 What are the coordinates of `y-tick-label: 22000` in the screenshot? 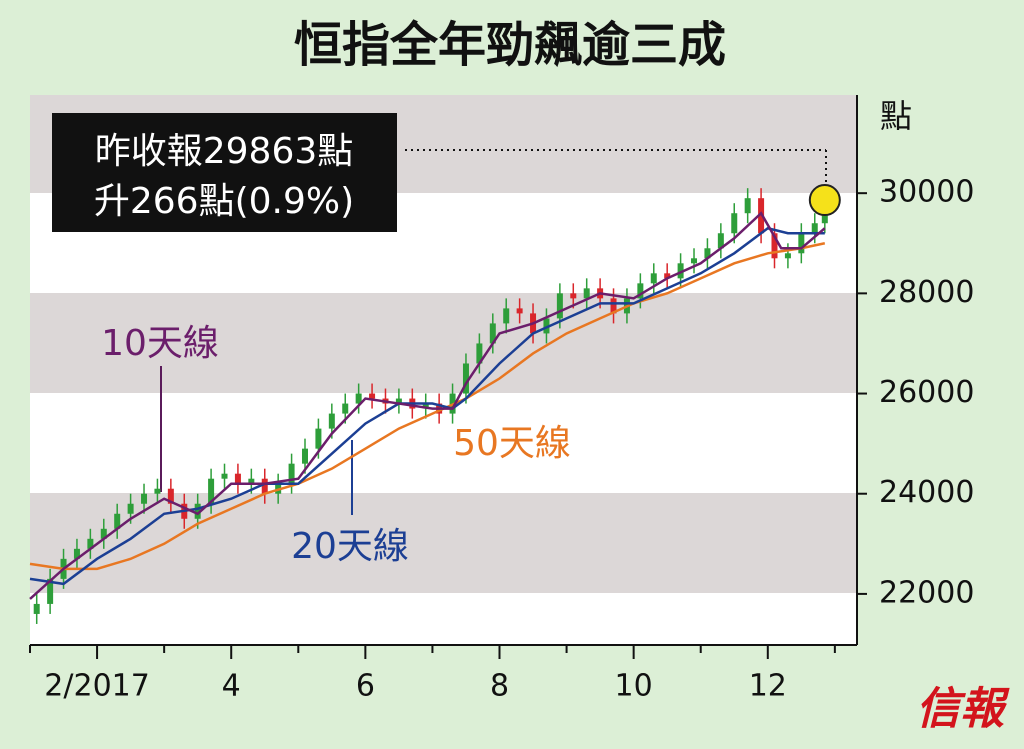 It's located at (926, 592).